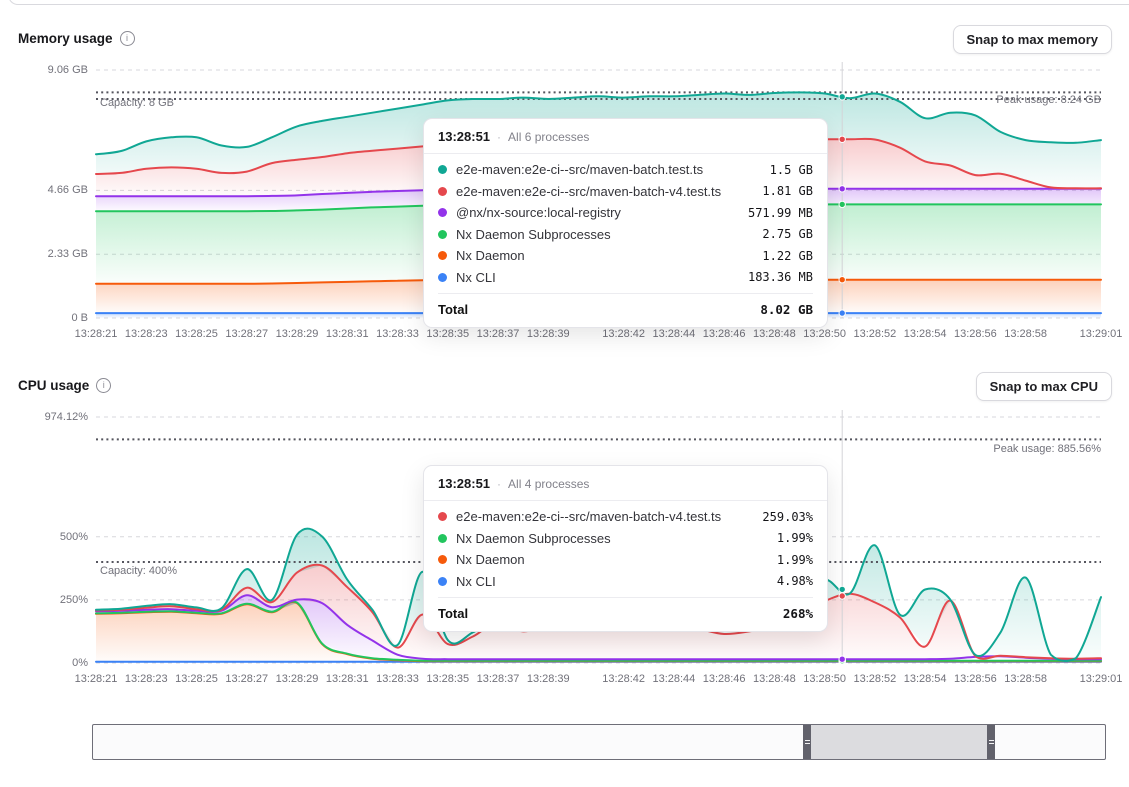  Describe the element at coordinates (1032, 39) in the screenshot. I see `snap-to-max-memory-button: Snap to max memory` at that location.